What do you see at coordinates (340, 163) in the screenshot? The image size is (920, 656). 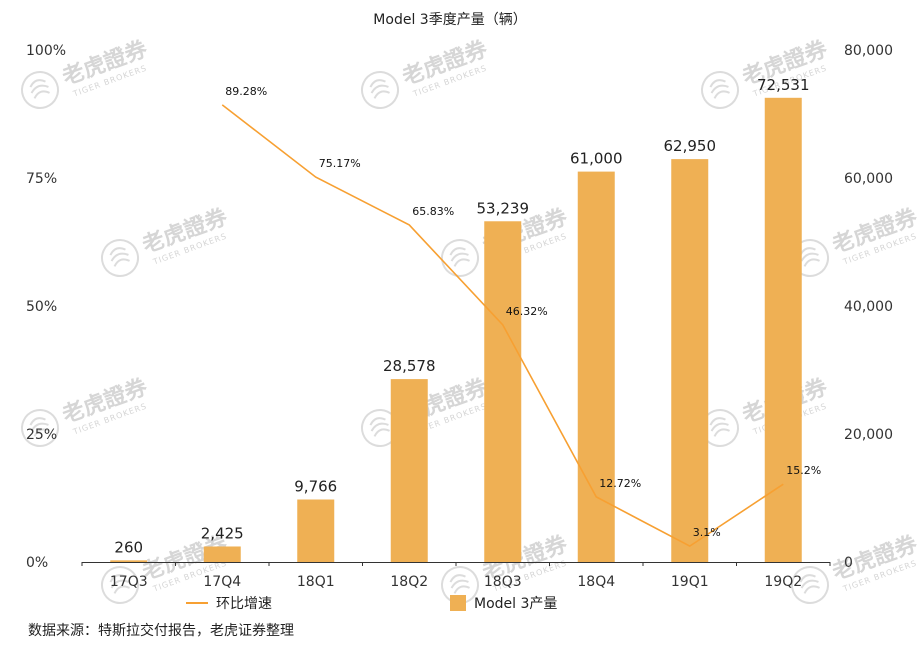 I see `line-value-label: 75.17%` at bounding box center [340, 163].